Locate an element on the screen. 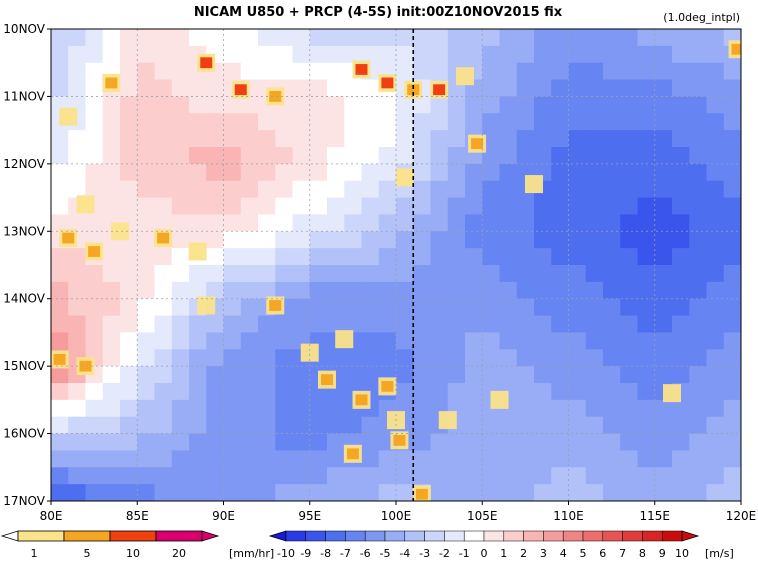  wind-colorbar: -10 -9 -8 -7 -6 -5 -4 -3 -2 -1 0 1 2 3 4 5 6 7 8 9 10 is located at coordinates (484, 545).